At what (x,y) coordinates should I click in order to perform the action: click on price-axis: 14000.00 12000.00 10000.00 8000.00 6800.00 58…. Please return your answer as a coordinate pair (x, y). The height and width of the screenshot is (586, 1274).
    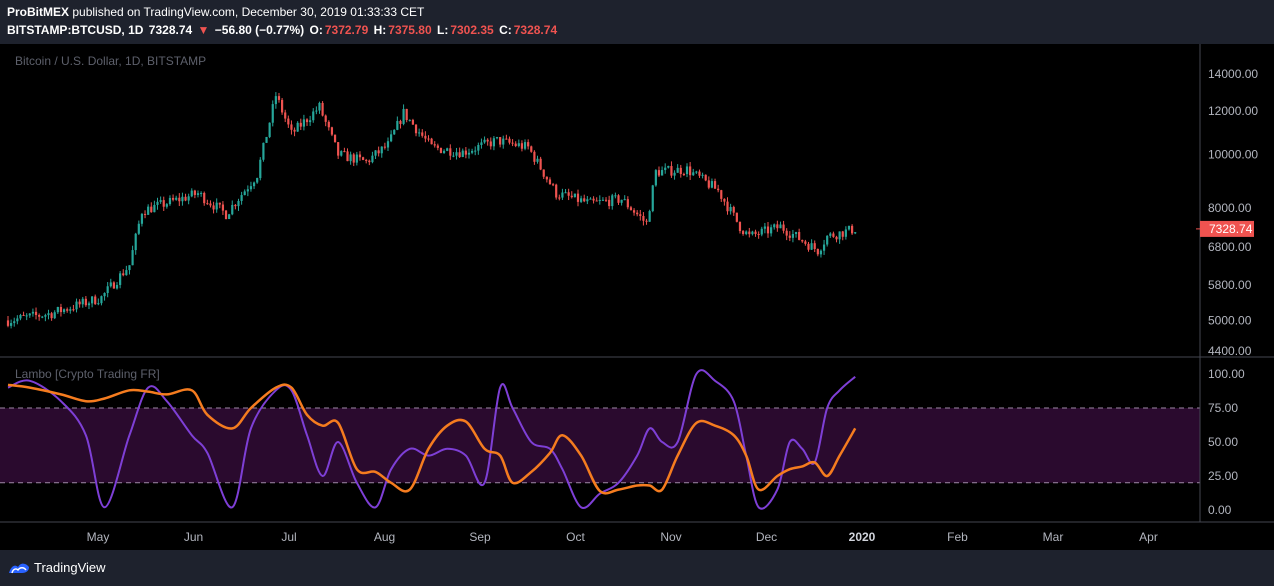
    Looking at the image, I should click on (1233, 212).